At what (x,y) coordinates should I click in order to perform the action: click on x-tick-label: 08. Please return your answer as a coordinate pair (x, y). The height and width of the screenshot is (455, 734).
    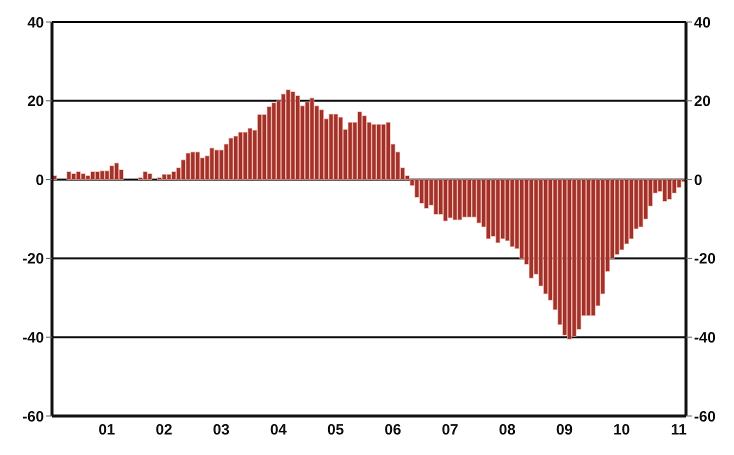
    Looking at the image, I should click on (507, 430).